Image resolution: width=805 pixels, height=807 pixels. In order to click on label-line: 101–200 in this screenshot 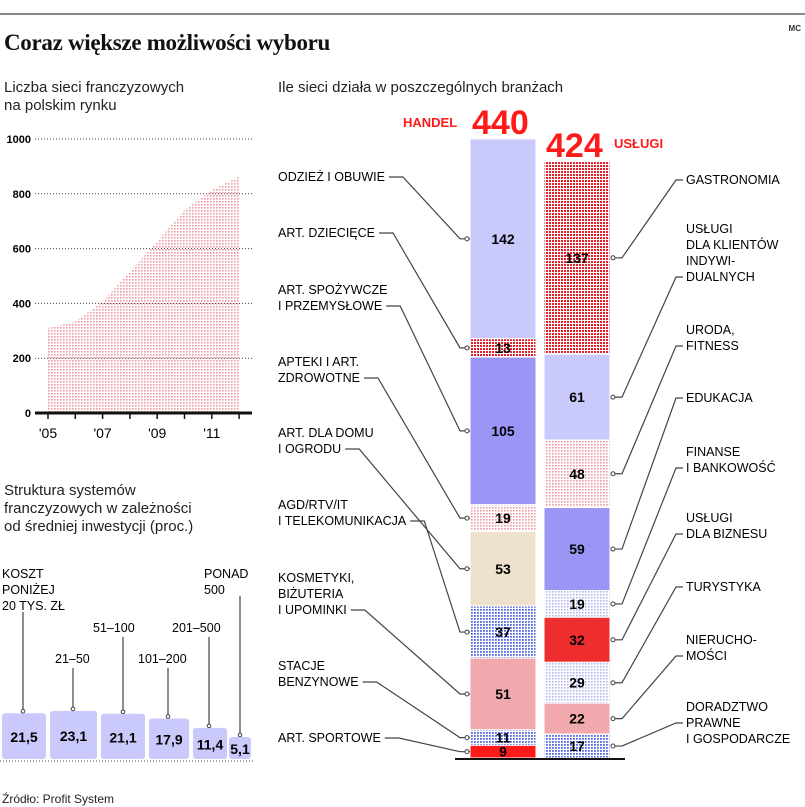, I will do `click(162, 659)`.